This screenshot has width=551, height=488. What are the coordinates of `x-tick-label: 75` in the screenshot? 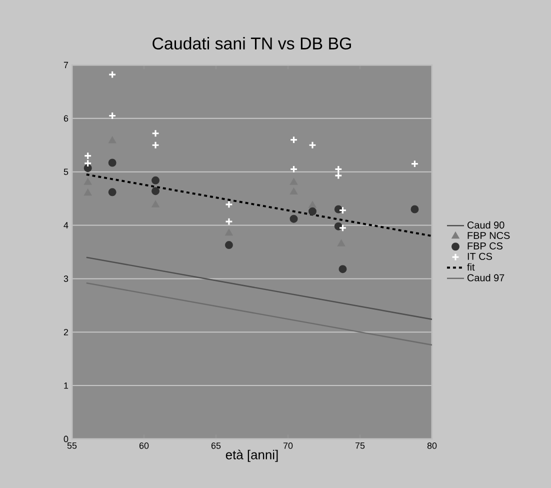 It's located at (360, 445).